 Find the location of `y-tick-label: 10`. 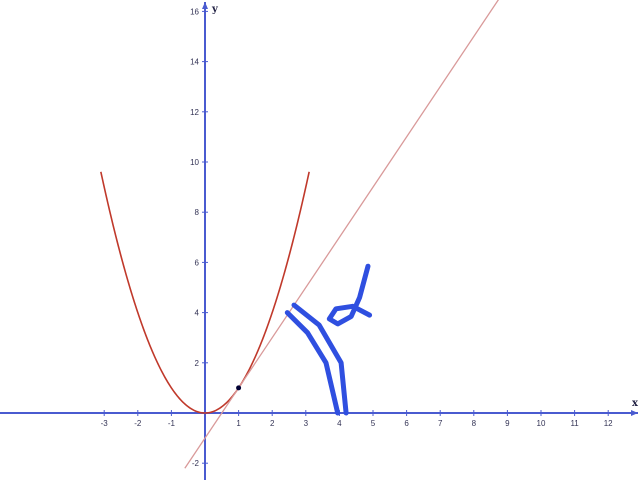

y-tick-label: 10 is located at coordinates (194, 162).